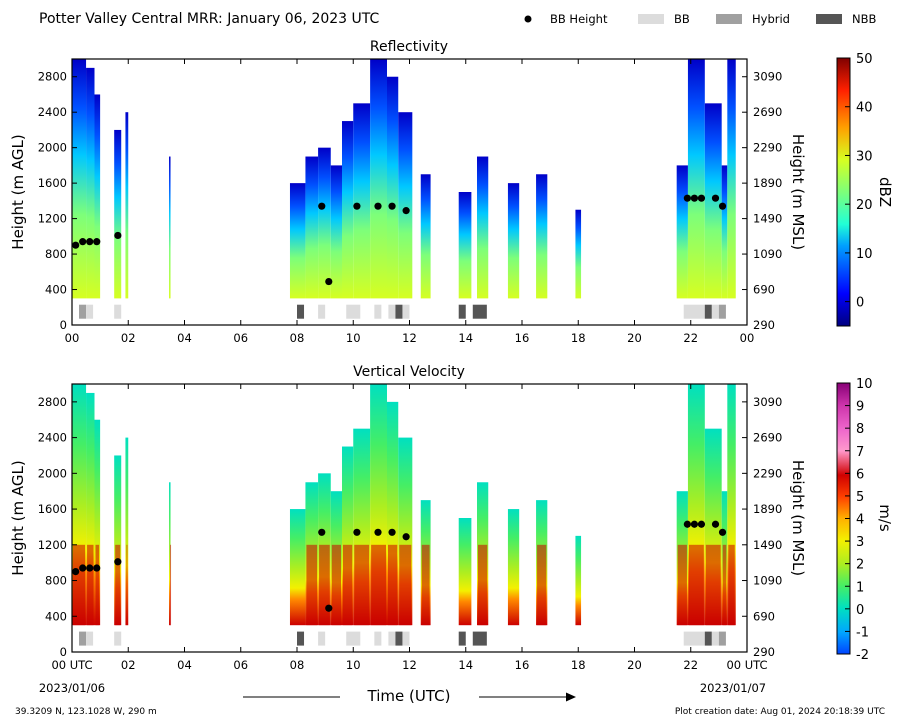 This screenshot has width=900, height=725. Describe the element at coordinates (353, 665) in the screenshot. I see `x-tick-label: 10` at that location.